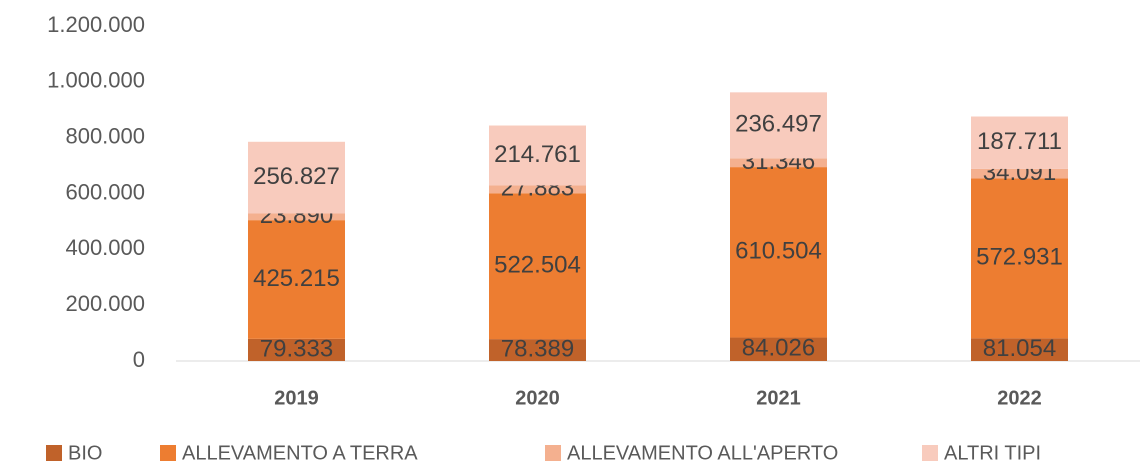  Describe the element at coordinates (105, 303) in the screenshot. I see `y-tick-label: 200.000` at that location.